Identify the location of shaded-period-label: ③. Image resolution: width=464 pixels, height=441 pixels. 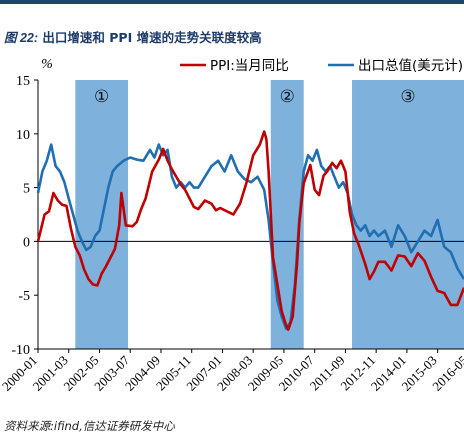
(407, 97).